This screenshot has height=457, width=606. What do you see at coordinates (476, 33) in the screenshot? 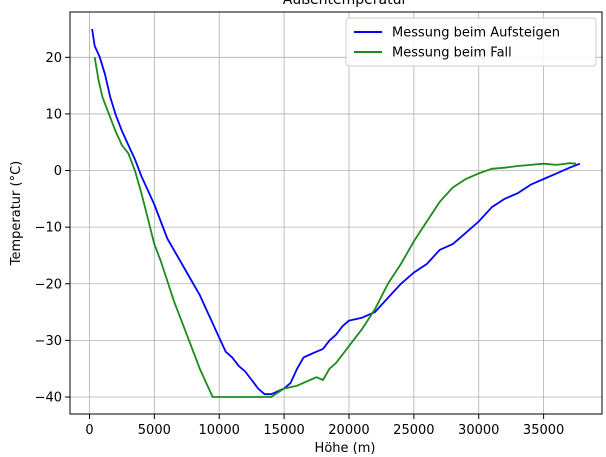
I see `legend-label: Messung beim Aufsteigen` at bounding box center [476, 33].